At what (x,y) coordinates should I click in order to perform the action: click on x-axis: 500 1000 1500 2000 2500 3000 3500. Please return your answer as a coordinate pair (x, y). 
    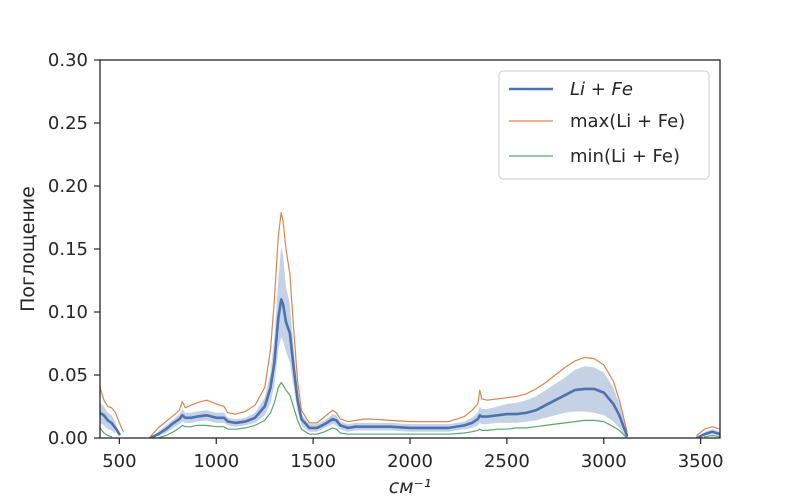
    Looking at the image, I should click on (413, 455).